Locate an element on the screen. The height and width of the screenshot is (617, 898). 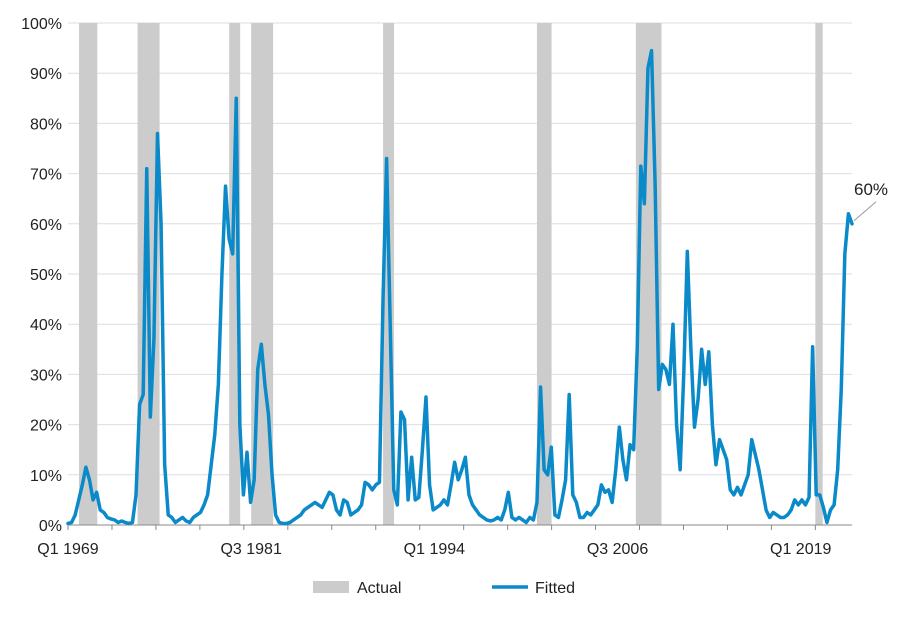
y-tick-label: 70% is located at coordinates (46, 175).